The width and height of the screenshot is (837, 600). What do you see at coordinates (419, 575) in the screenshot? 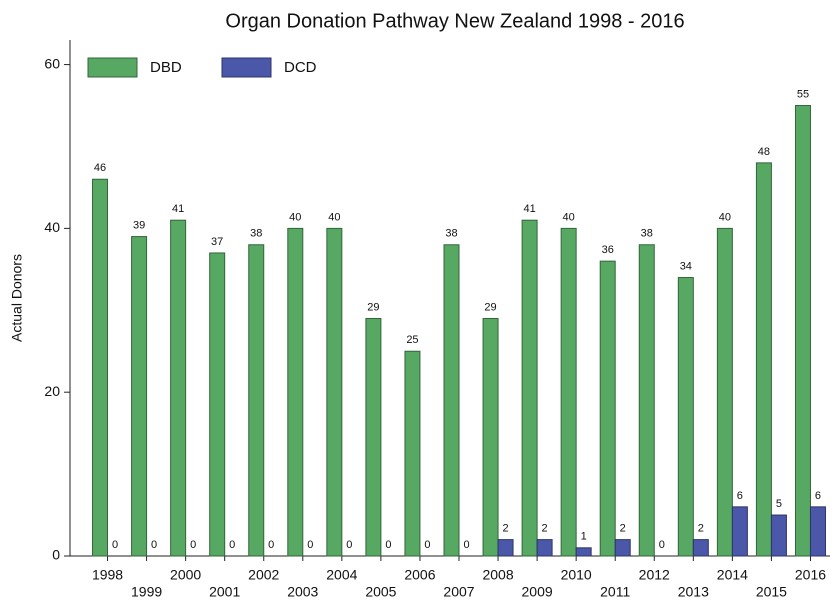
I see `x-tick-label: 2006` at bounding box center [419, 575].